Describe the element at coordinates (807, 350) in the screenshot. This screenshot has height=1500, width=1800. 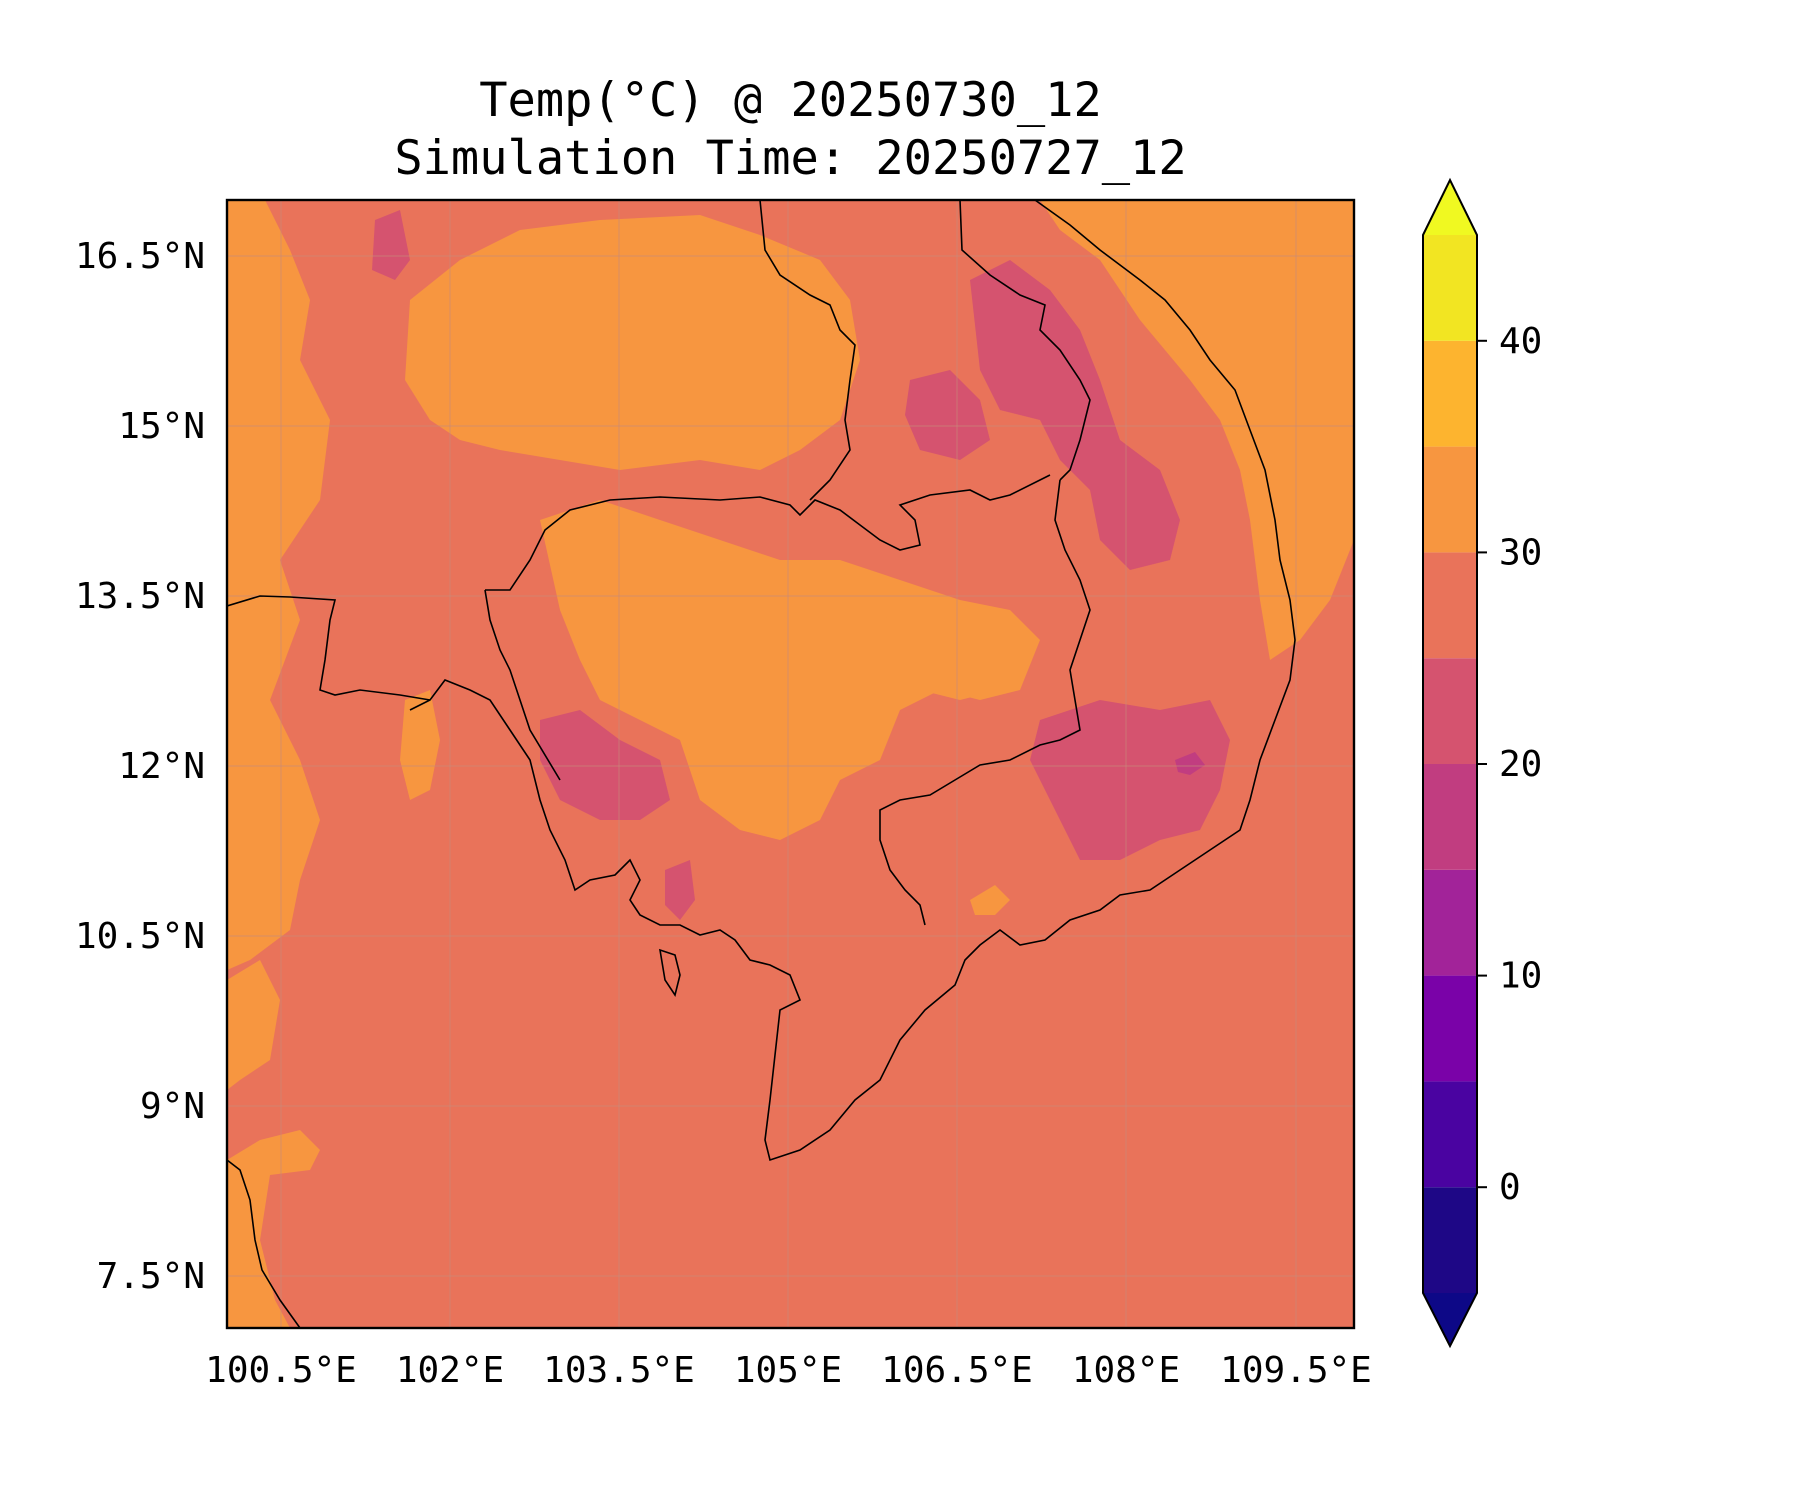
I see `laos-thailand-border` at that location.